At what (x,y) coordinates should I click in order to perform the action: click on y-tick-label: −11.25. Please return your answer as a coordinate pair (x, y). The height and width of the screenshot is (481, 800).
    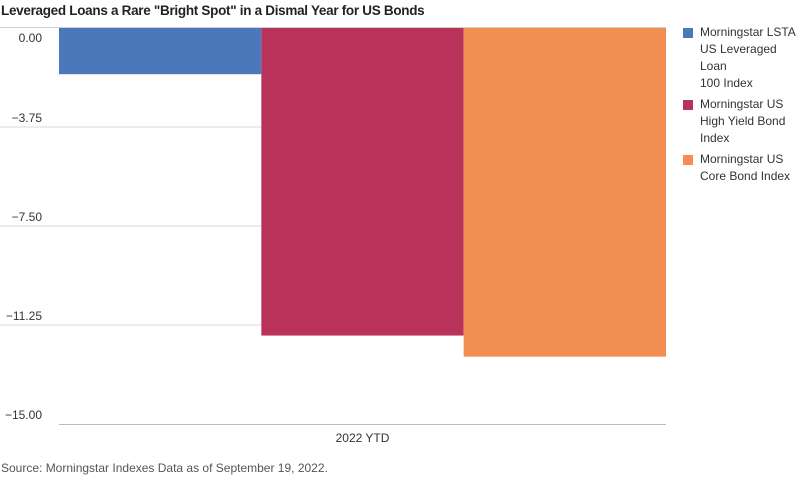
    Looking at the image, I should click on (24, 316).